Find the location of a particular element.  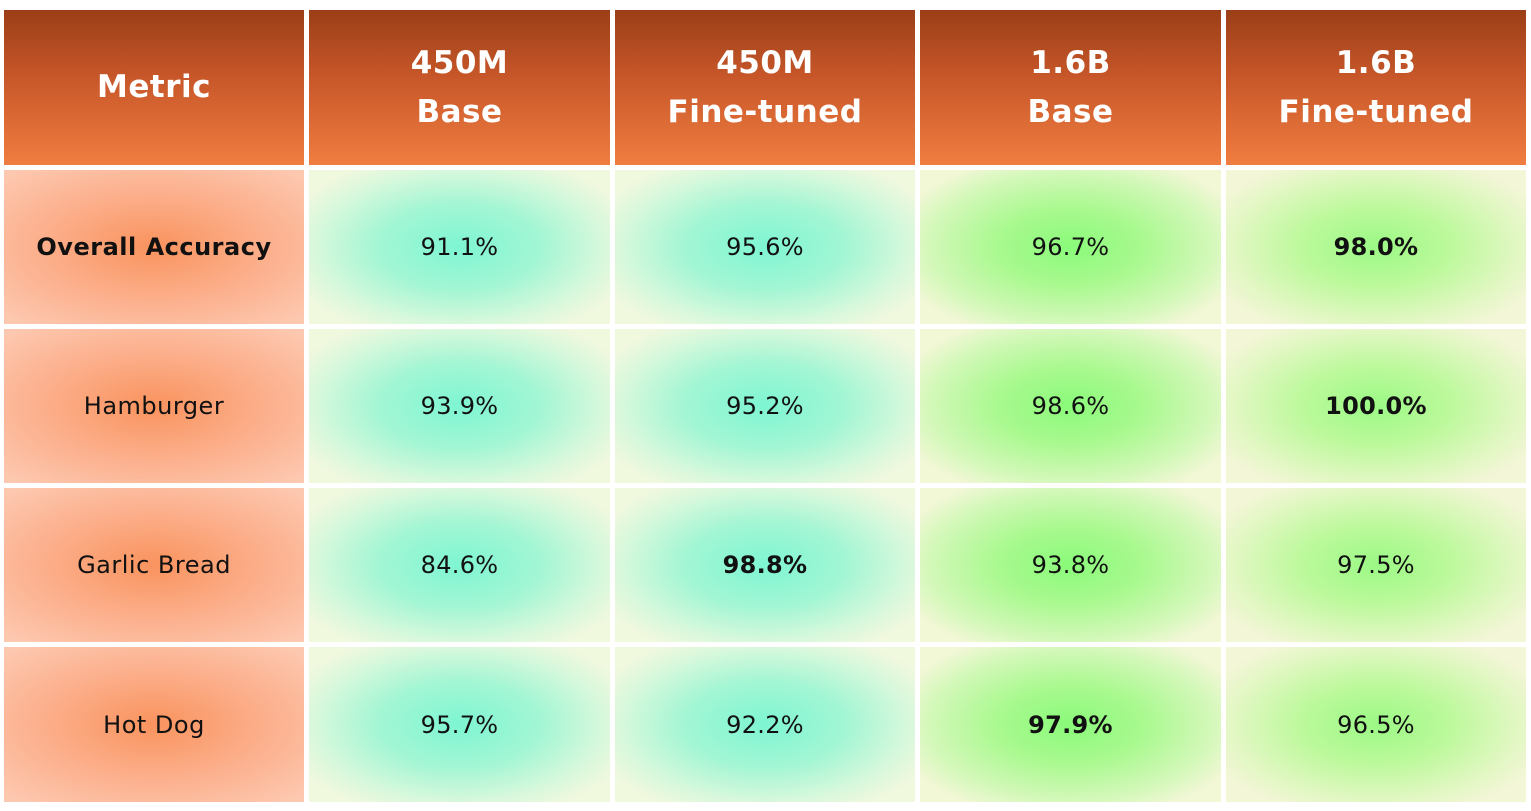

cell-garlic-1-6b-base: 93.8% is located at coordinates (1070, 565).